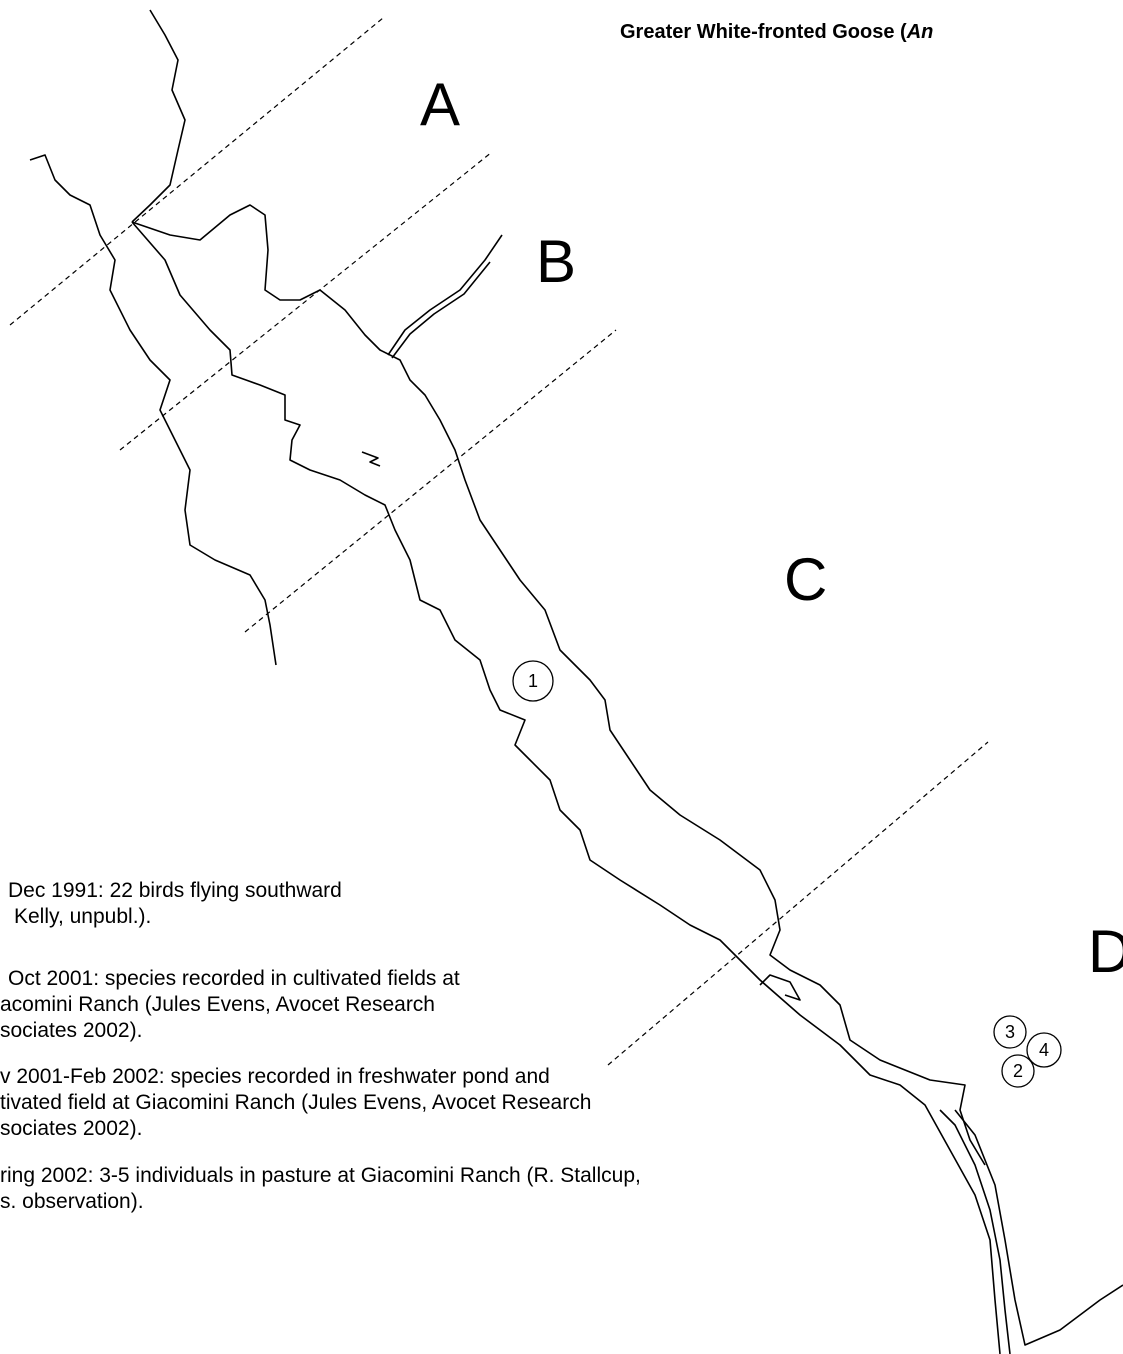  Describe the element at coordinates (556, 261) in the screenshot. I see `zone-label: B` at that location.